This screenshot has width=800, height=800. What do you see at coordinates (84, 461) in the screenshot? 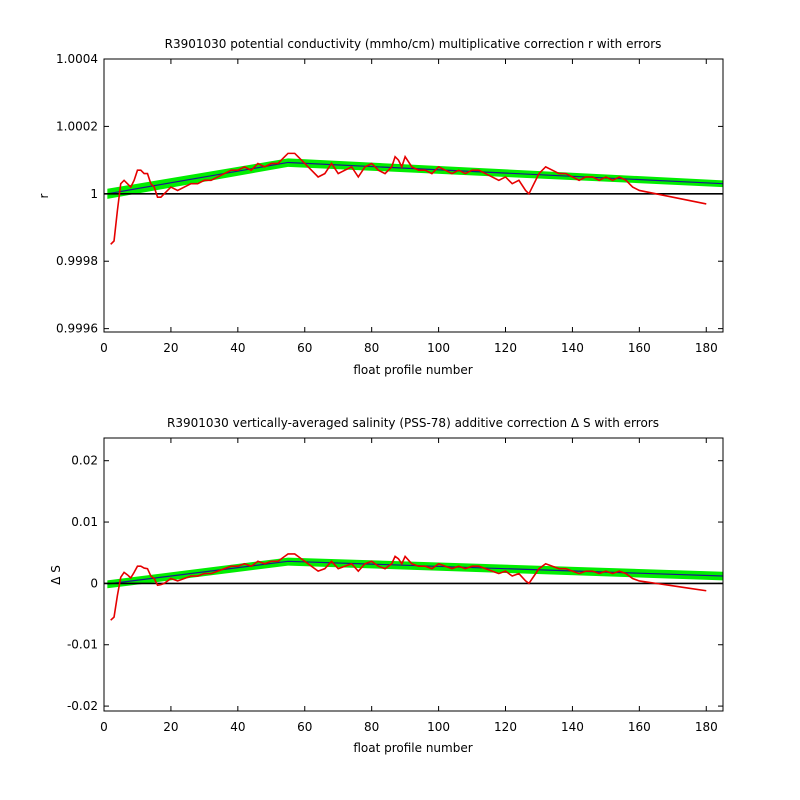
I see `y-tick-label: 0.02` at bounding box center [84, 461].